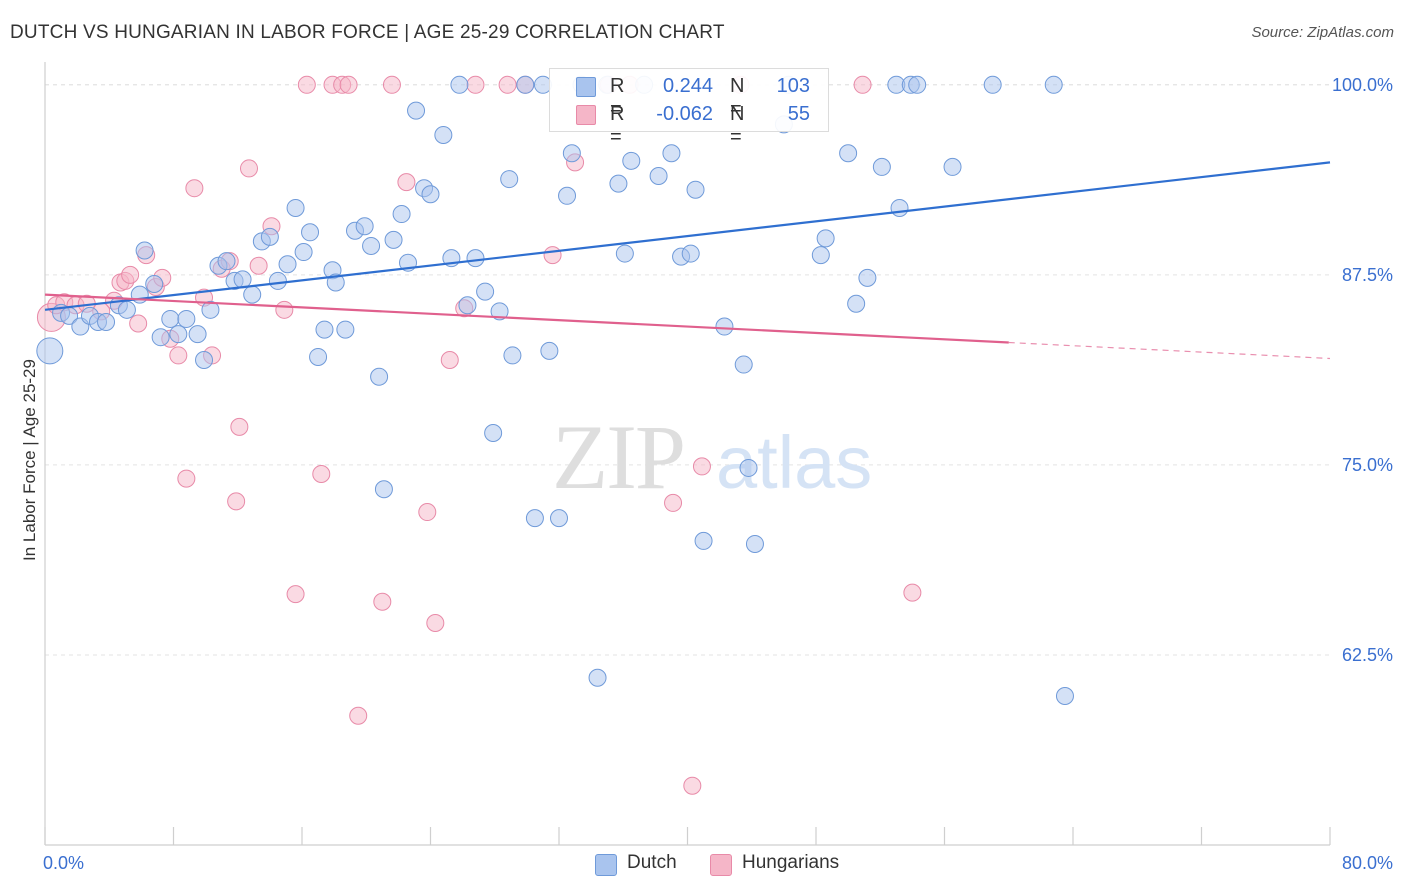 The width and height of the screenshot is (1406, 892). Describe the element at coordinates (1367, 465) in the screenshot. I see `y-tick-label: 75.0%` at that location.